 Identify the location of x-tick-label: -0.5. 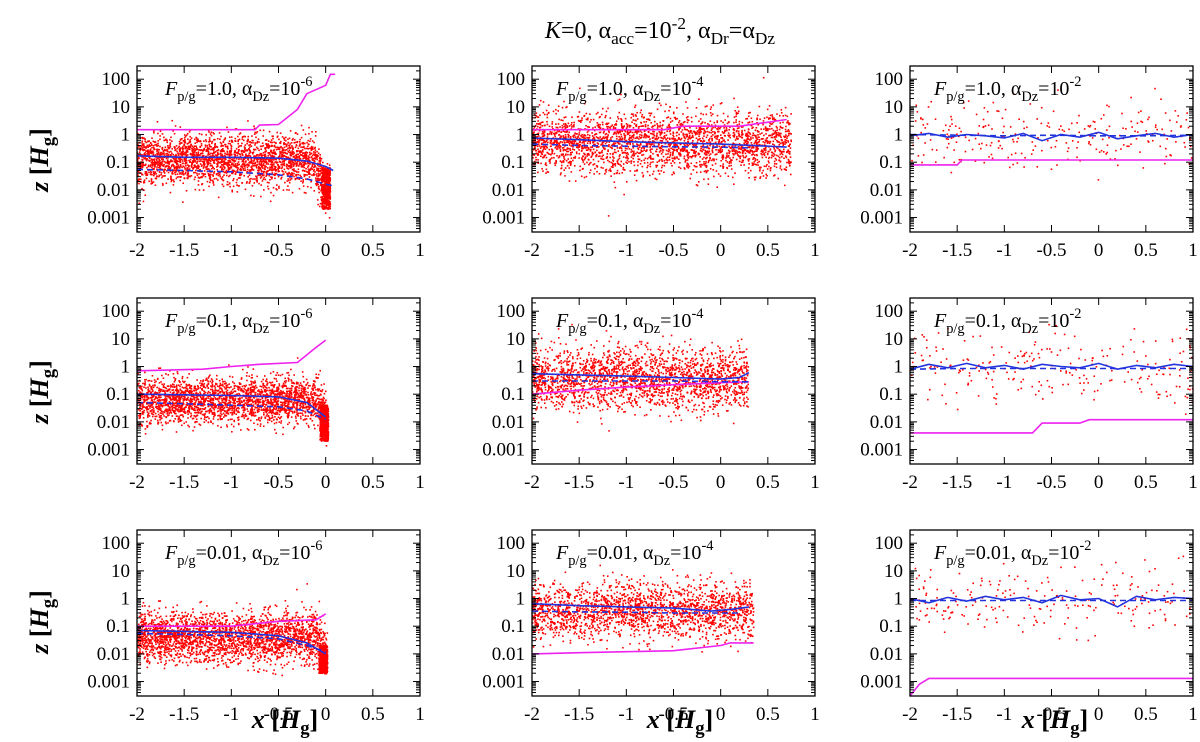
(278, 250).